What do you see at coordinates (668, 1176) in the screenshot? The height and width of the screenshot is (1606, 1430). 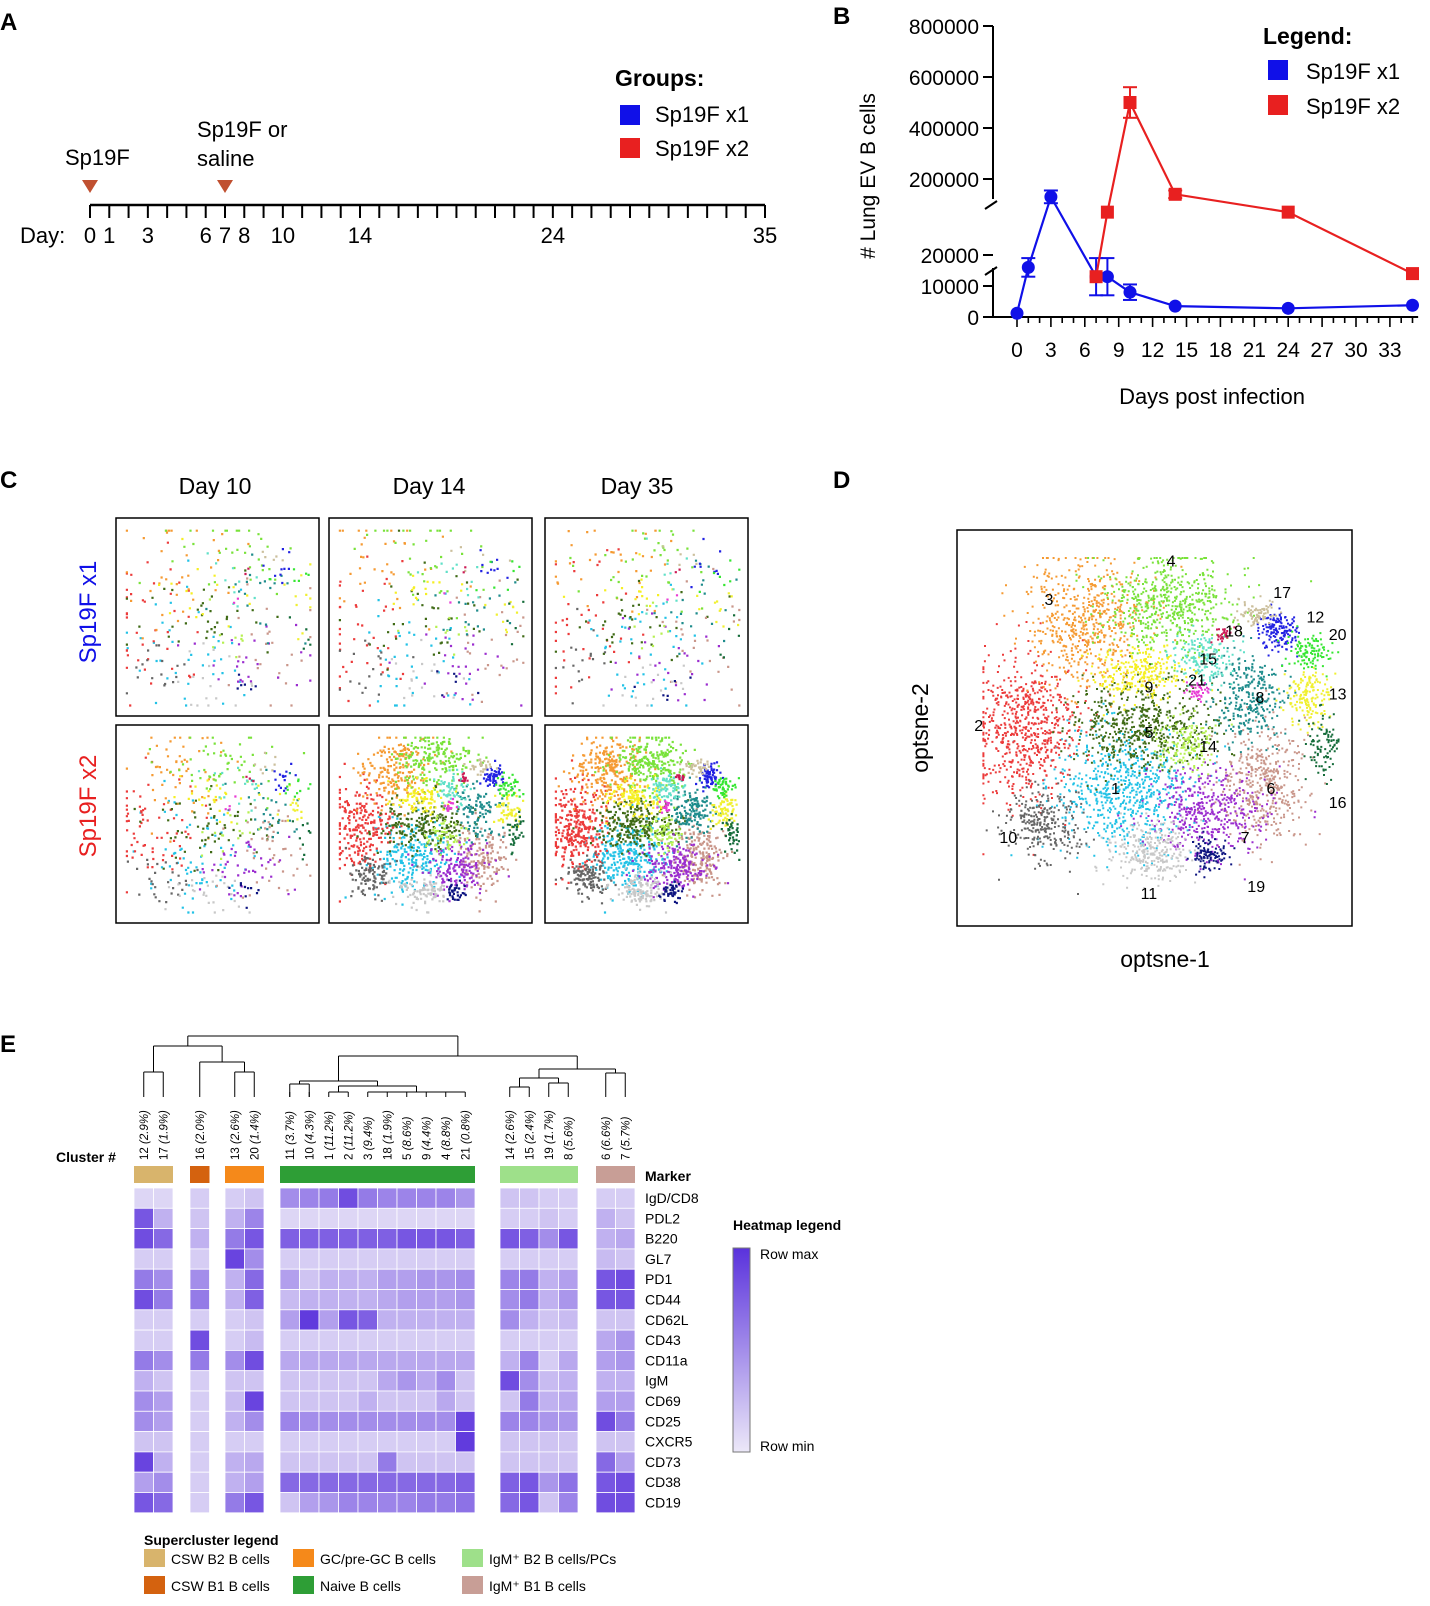 I see `e-marker-label: Marker` at bounding box center [668, 1176].